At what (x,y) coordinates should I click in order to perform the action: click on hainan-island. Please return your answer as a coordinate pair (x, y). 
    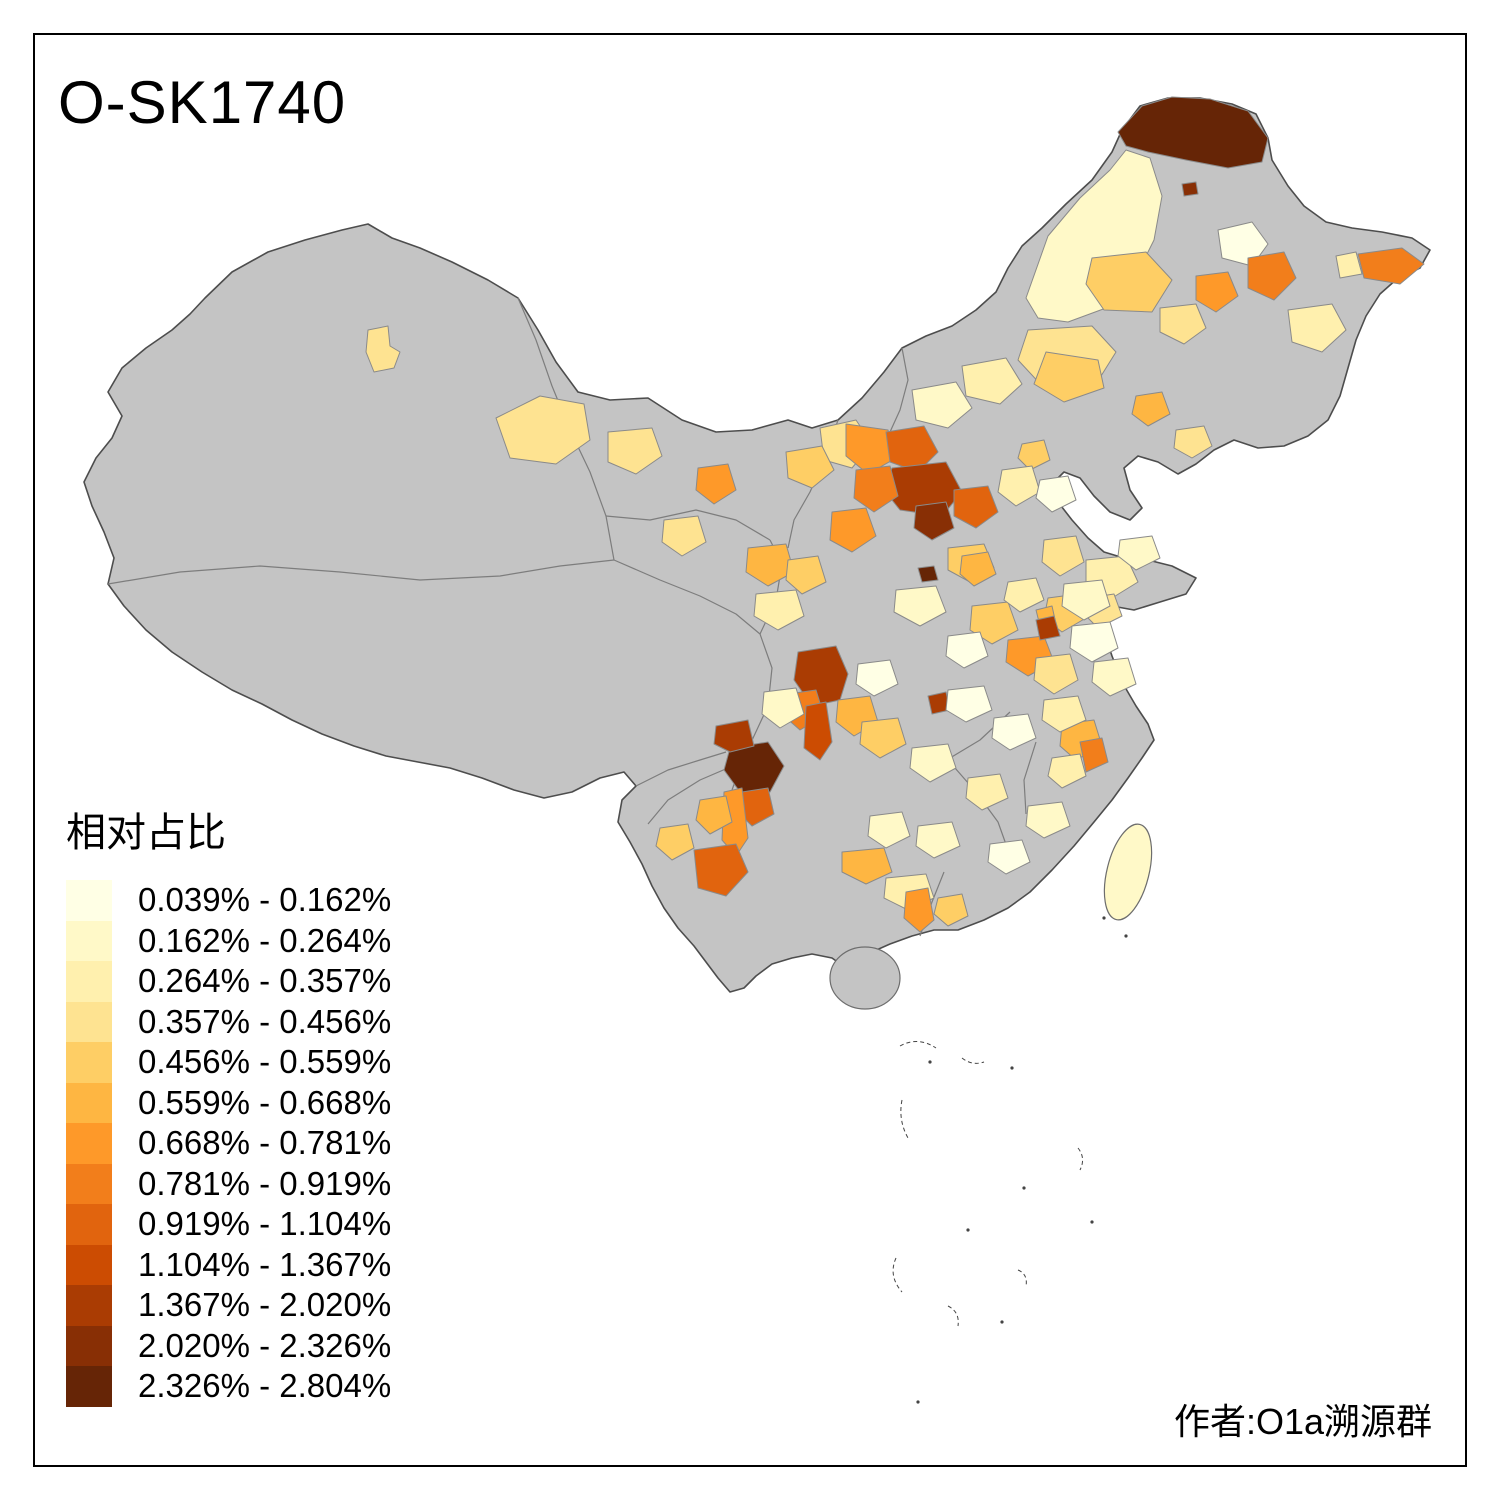
    Looking at the image, I should click on (865, 978).